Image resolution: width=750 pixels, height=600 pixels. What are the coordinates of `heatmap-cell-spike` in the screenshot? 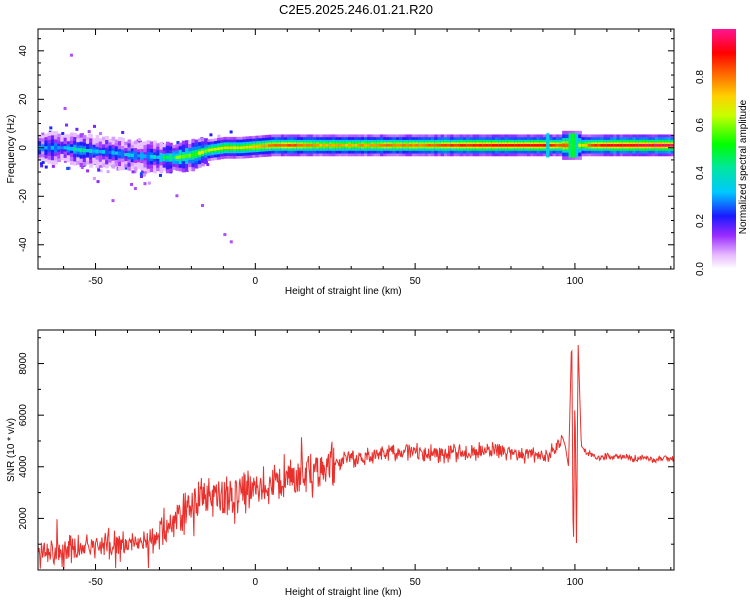 It's located at (570, 145).